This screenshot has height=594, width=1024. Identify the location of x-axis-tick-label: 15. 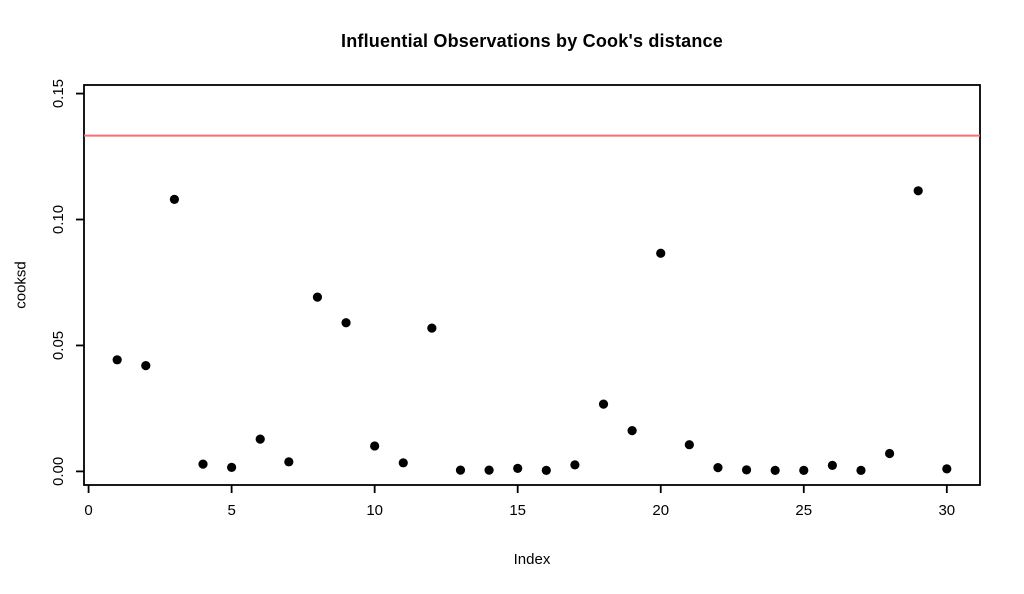
(517, 510).